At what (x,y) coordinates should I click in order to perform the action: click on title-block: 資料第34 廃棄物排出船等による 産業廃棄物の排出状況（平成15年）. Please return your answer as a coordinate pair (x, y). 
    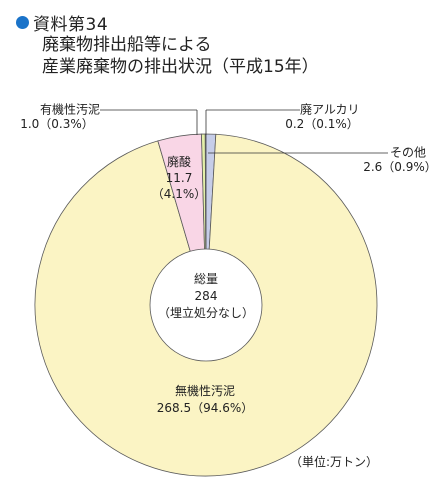
    Looking at the image, I should click on (226, 44).